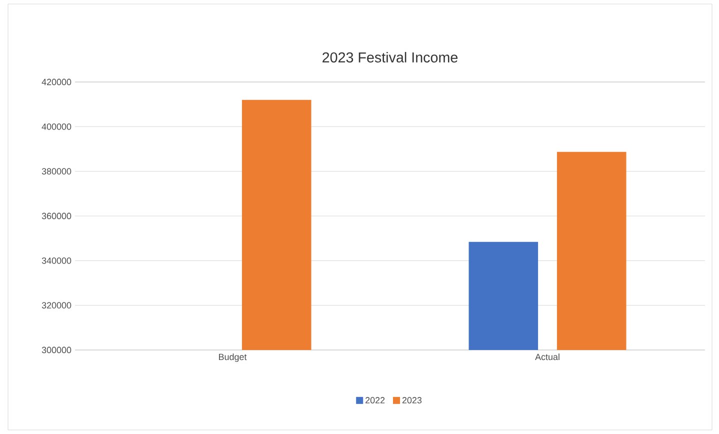 Image resolution: width=719 pixels, height=434 pixels. I want to click on y-tick-label: 360000, so click(57, 216).